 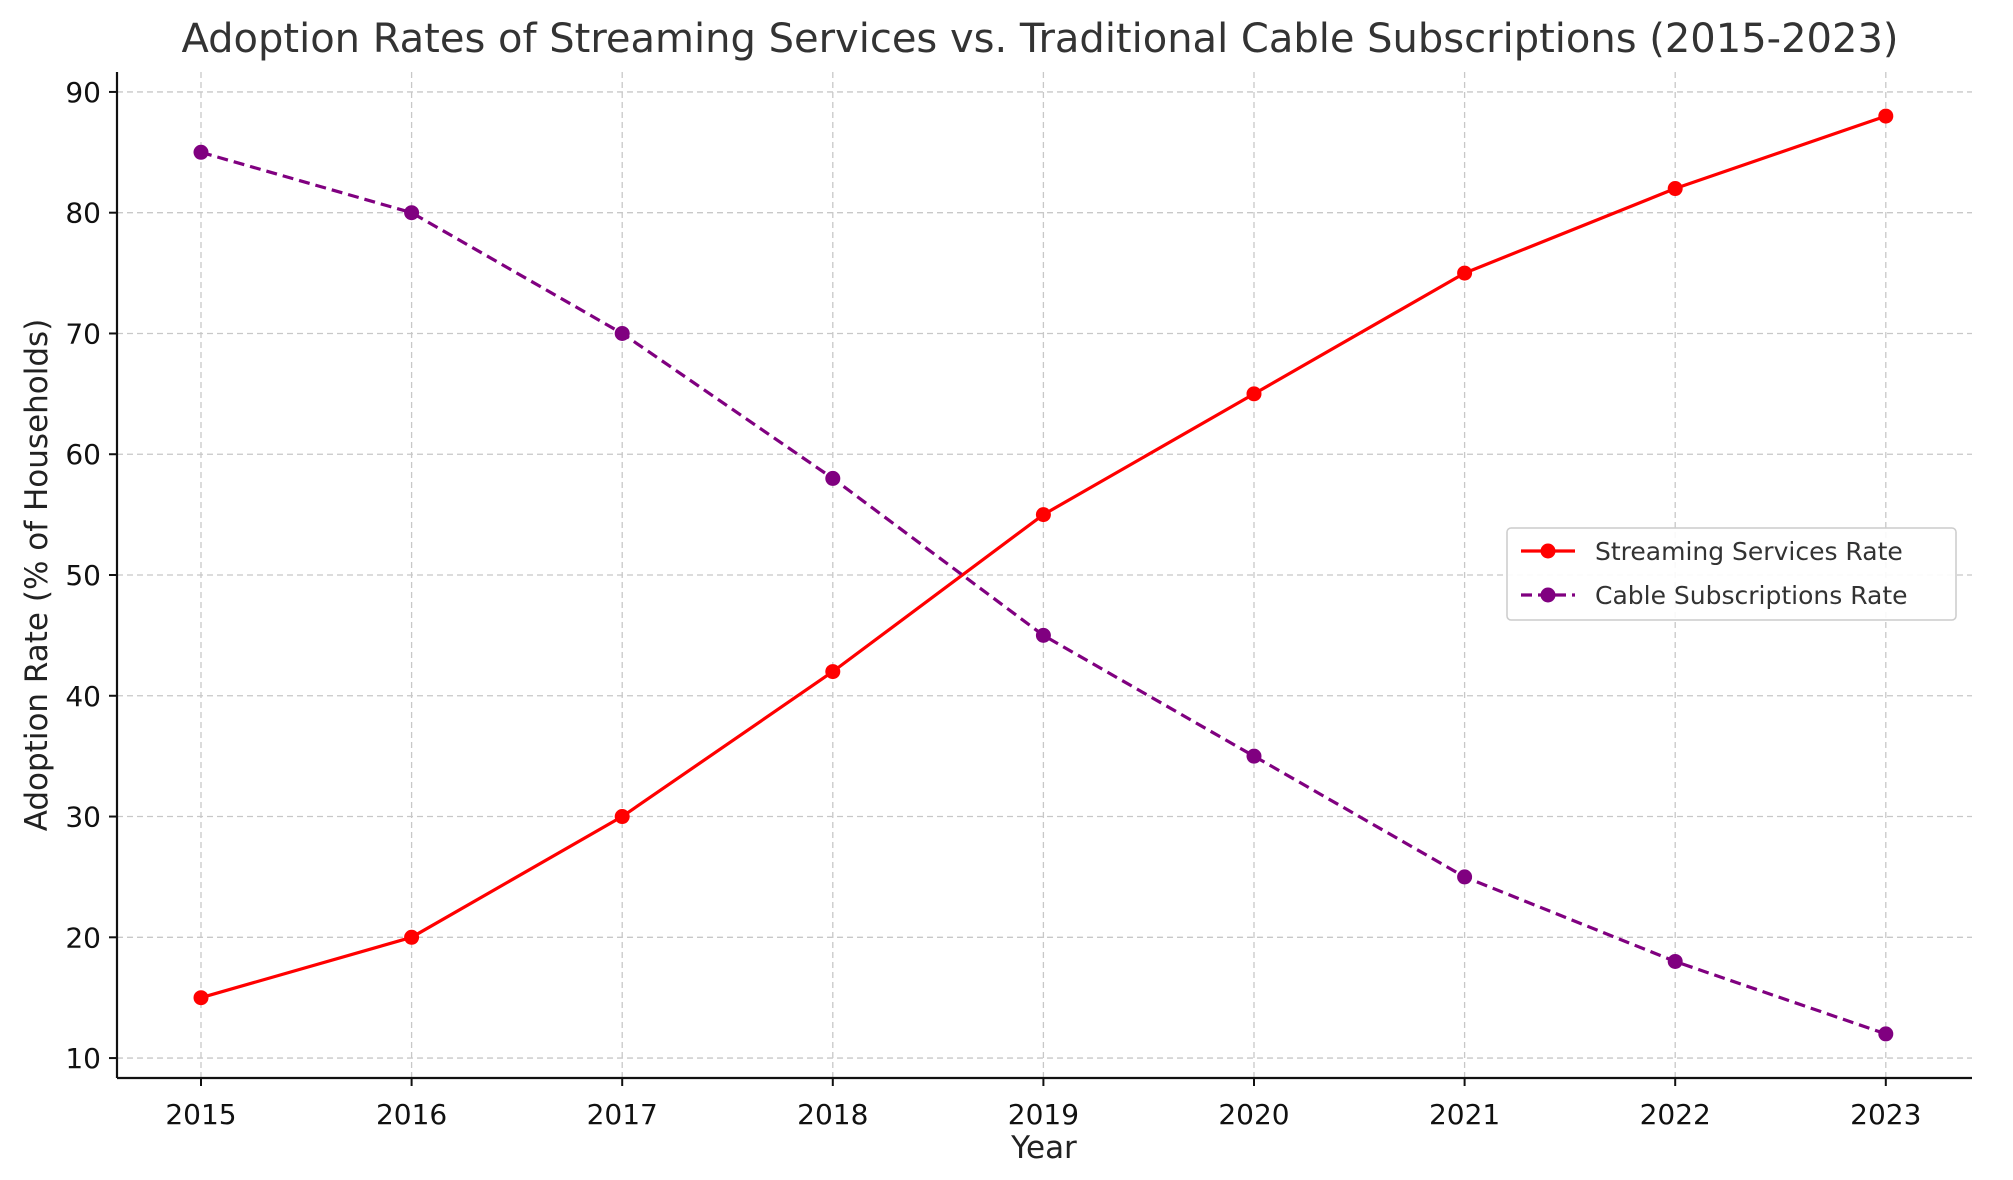 What do you see at coordinates (411, 1114) in the screenshot?
I see `x-tick-label: 2016` at bounding box center [411, 1114].